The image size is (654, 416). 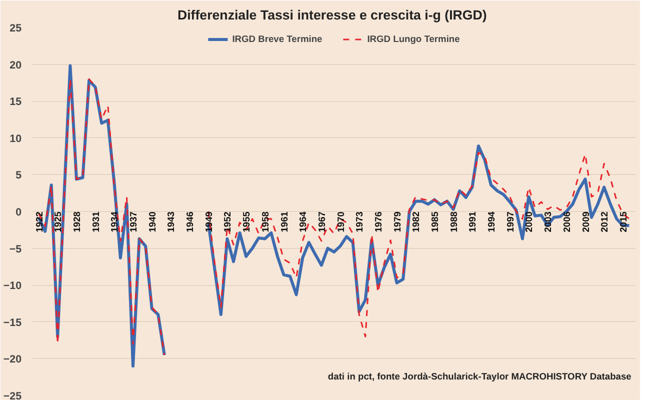 I want to click on x-tick-label: 2015, so click(x=623, y=221).